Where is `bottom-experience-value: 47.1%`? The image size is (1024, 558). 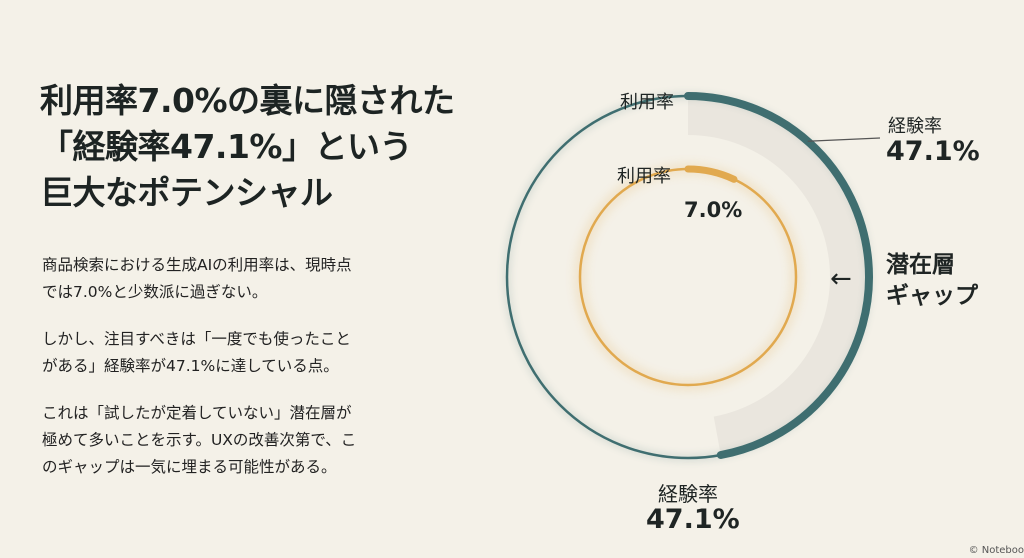 bottom-experience-value: 47.1% is located at coordinates (693, 519).